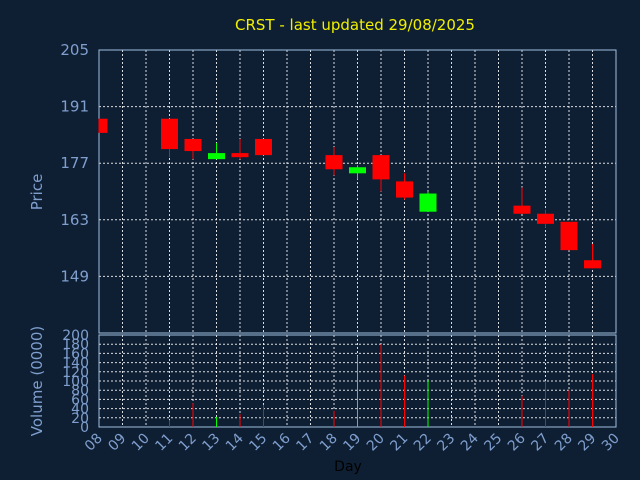  What do you see at coordinates (381, 385) in the screenshot?
I see `volume-bars` at bounding box center [381, 385].